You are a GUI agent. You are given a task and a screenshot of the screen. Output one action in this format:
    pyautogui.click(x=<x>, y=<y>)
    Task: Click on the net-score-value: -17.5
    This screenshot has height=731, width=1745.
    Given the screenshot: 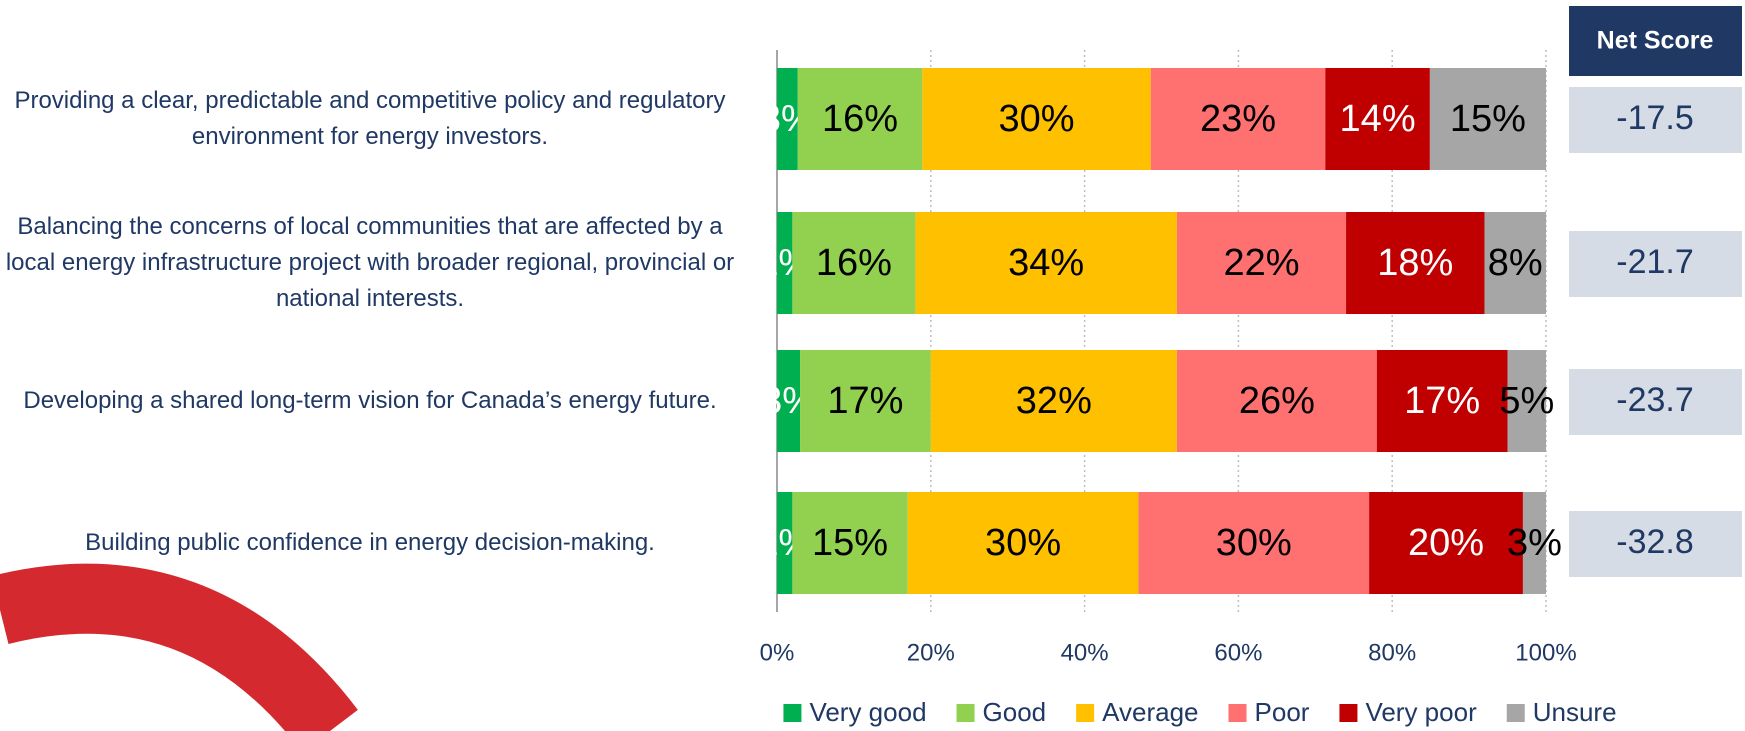 What is the action you would take?
    pyautogui.click(x=1655, y=118)
    